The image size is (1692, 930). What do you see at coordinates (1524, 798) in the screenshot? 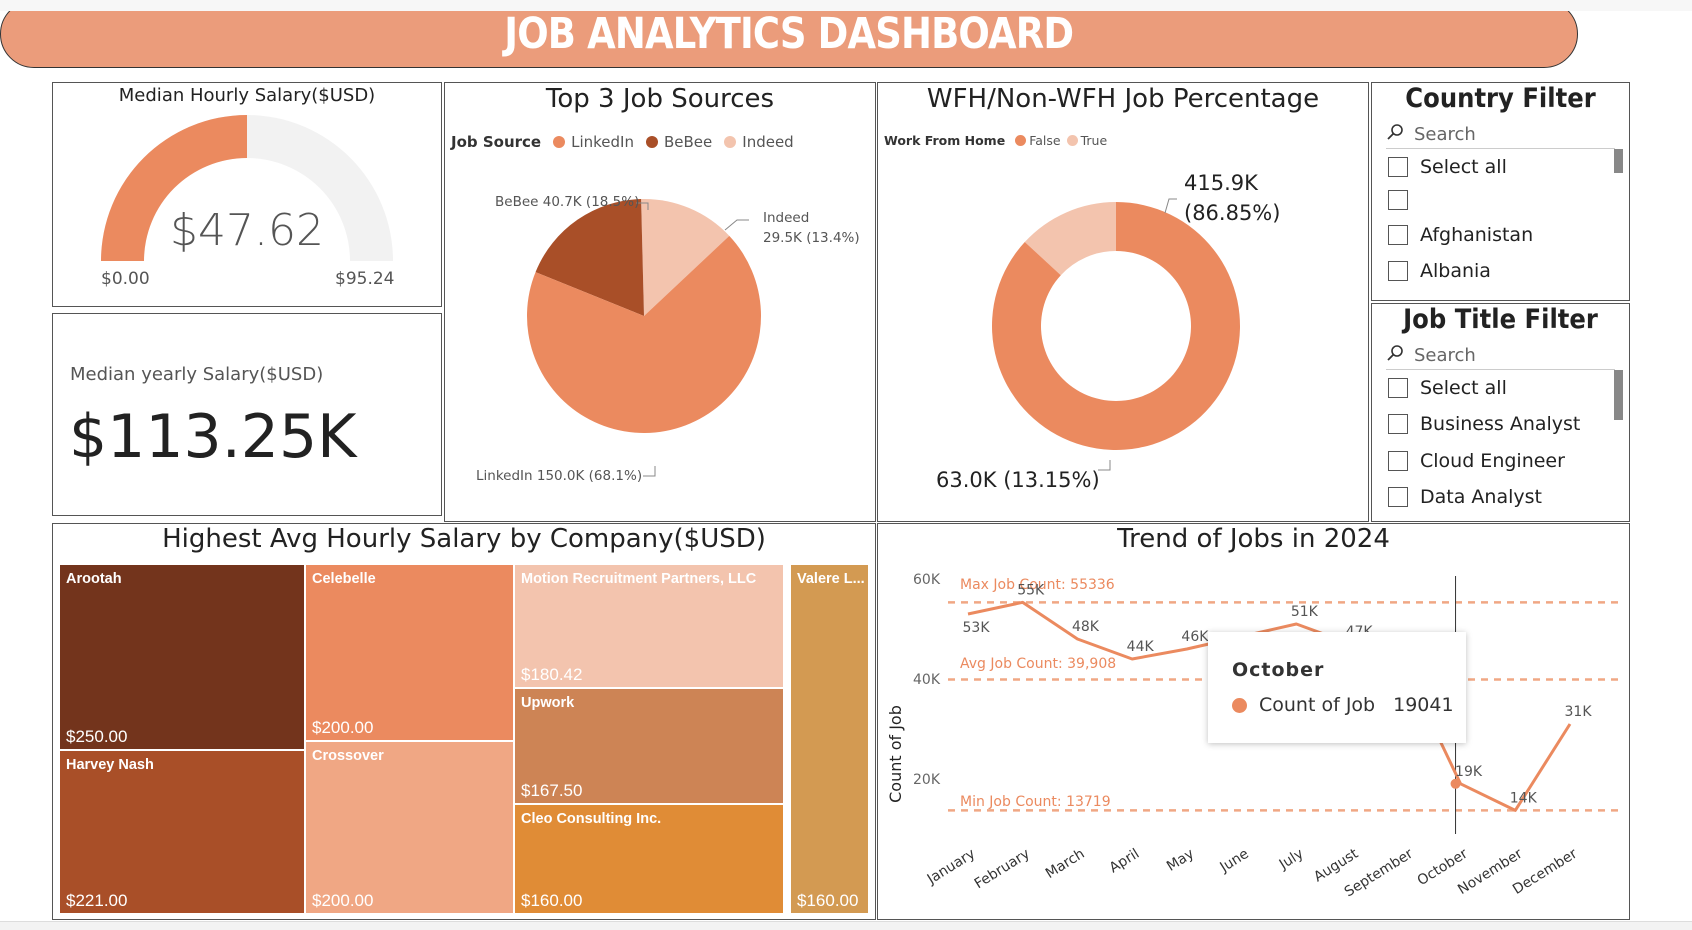
I see `data-label: 14K` at bounding box center [1524, 798].